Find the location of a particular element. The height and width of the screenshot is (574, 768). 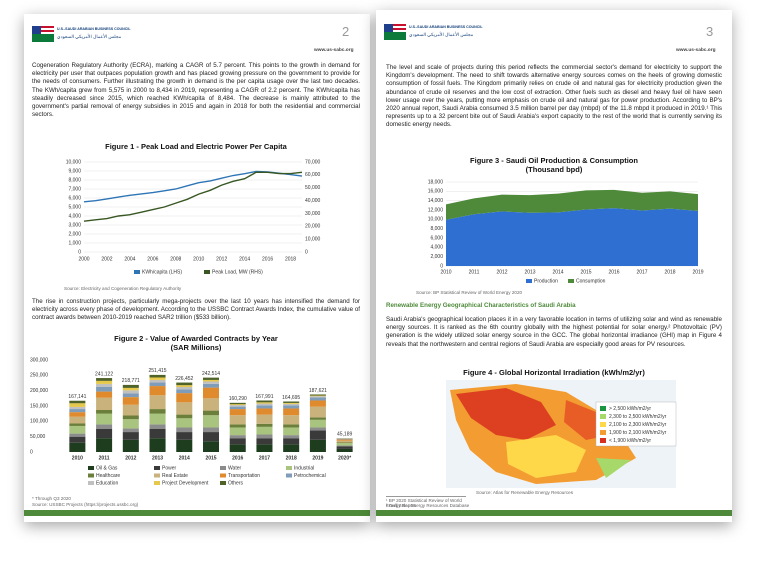

x-tick-label: 2002 is located at coordinates (106, 259).